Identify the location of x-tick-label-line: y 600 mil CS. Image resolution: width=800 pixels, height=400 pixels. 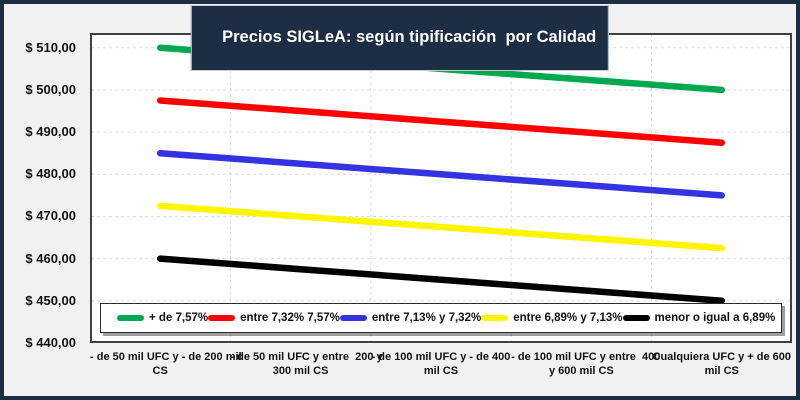
(581, 370).